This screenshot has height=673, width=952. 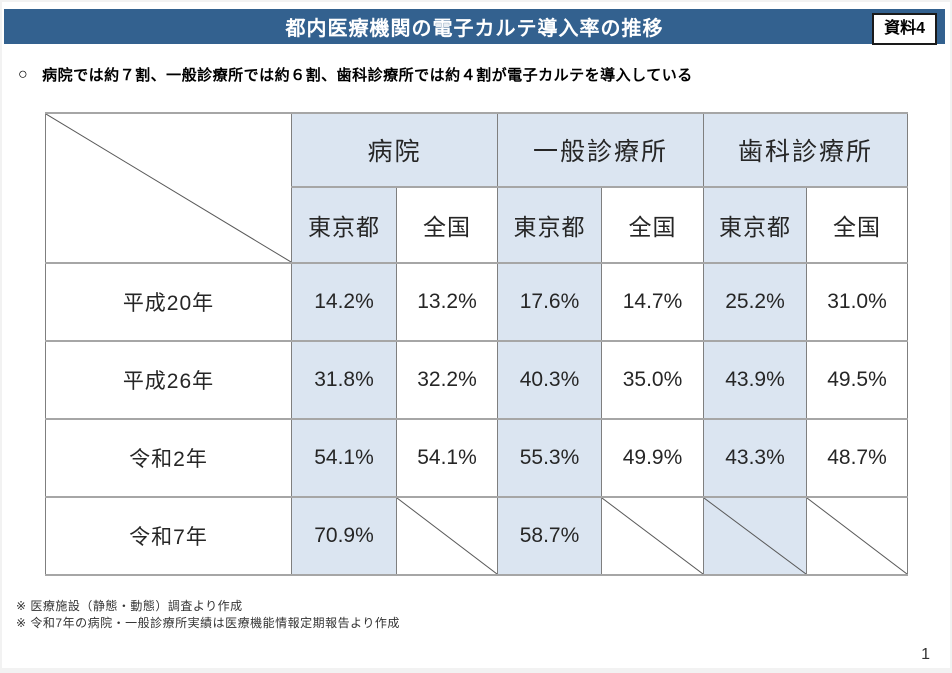 I want to click on cell-general-national-nodata, so click(x=652, y=536).